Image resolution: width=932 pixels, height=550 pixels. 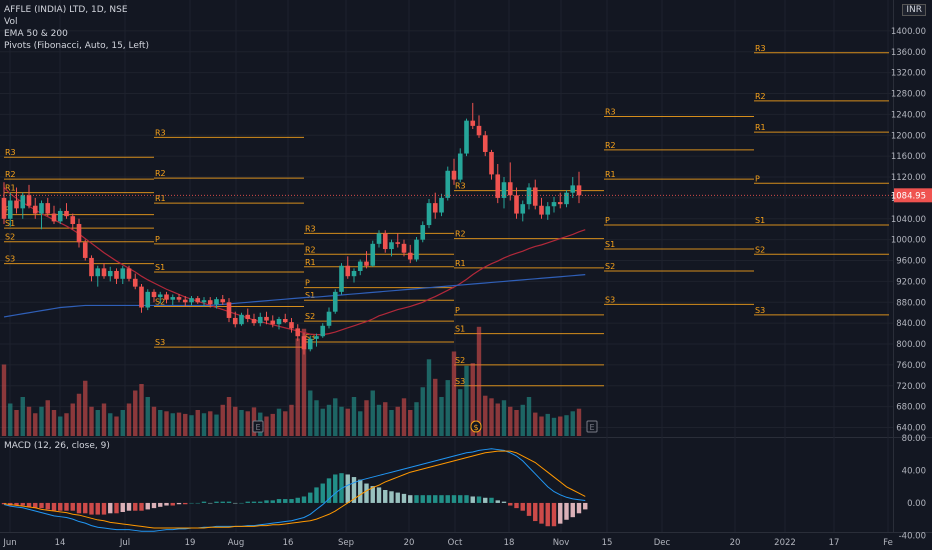 What do you see at coordinates (36, 34) in the screenshot?
I see `ema-indicator-label: EMA 50 & 200` at bounding box center [36, 34].